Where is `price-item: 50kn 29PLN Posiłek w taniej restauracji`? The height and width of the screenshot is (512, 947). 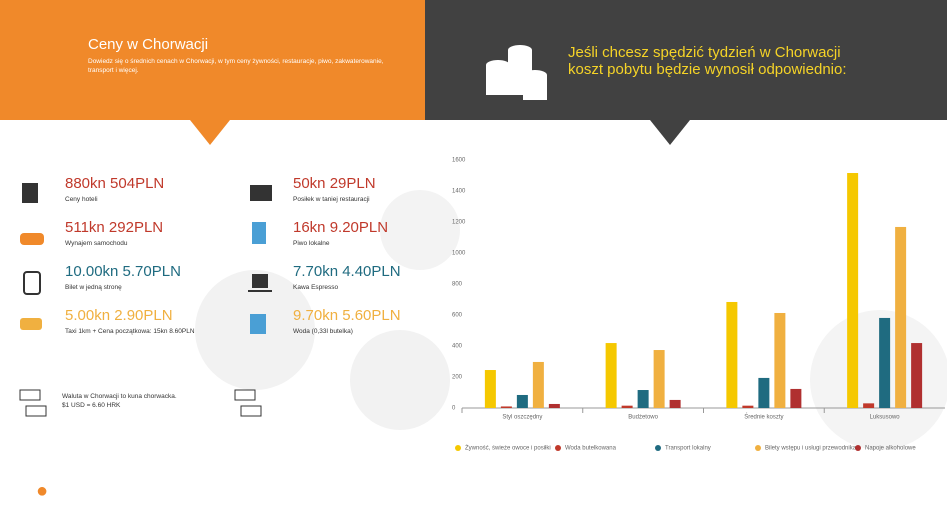 price-item: 50kn 29PLN Posiłek w taniej restauracji is located at coordinates (368, 189).